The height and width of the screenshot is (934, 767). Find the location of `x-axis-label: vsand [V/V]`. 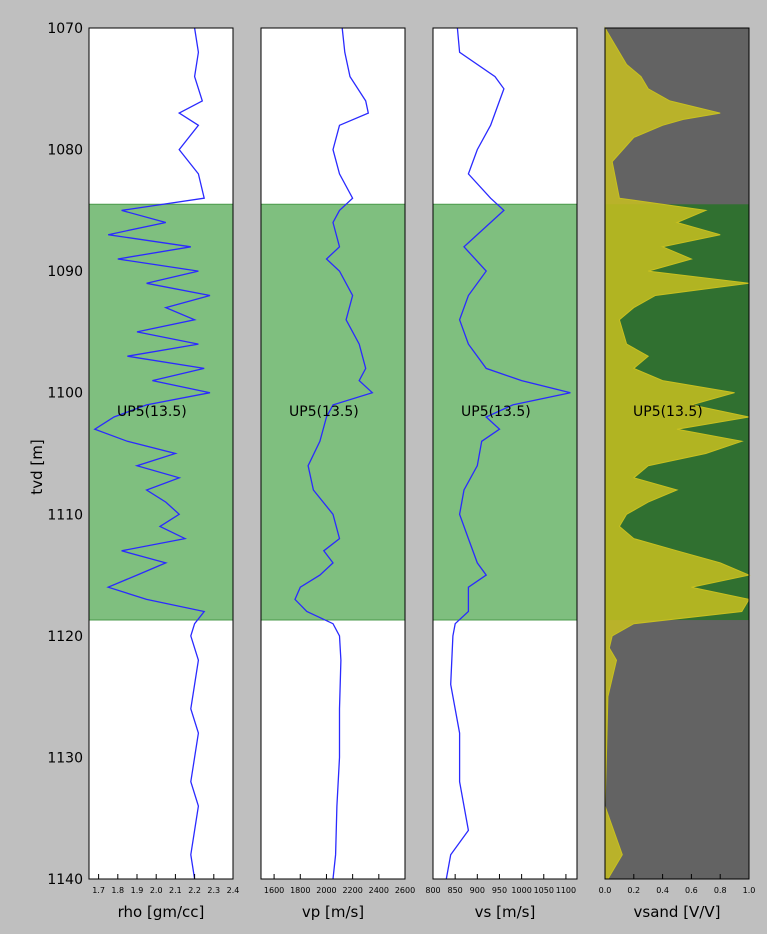

x-axis-label: vsand [V/V] is located at coordinates (677, 912).